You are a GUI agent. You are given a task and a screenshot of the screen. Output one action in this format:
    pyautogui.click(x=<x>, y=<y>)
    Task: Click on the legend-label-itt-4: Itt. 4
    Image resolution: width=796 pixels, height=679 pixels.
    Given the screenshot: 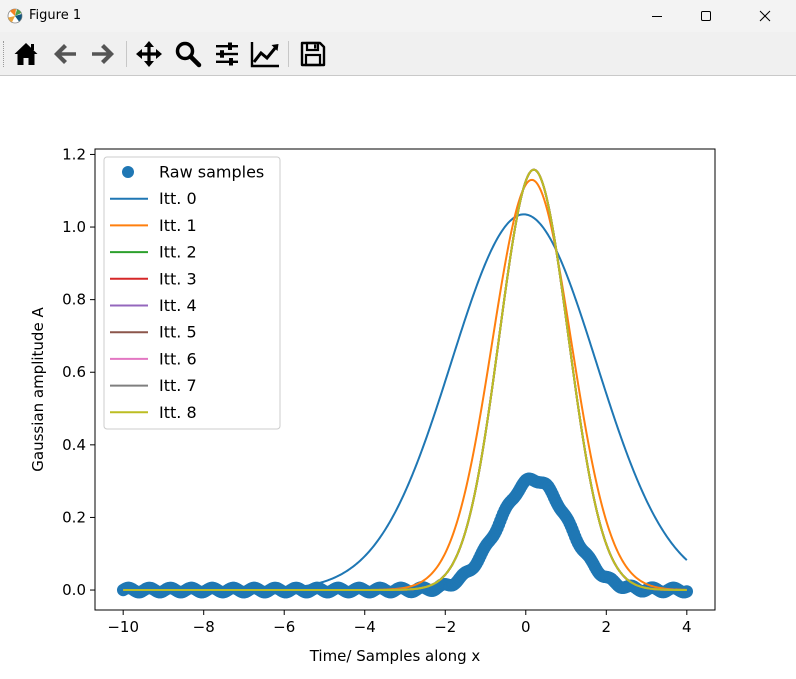 What is the action you would take?
    pyautogui.click(x=178, y=305)
    